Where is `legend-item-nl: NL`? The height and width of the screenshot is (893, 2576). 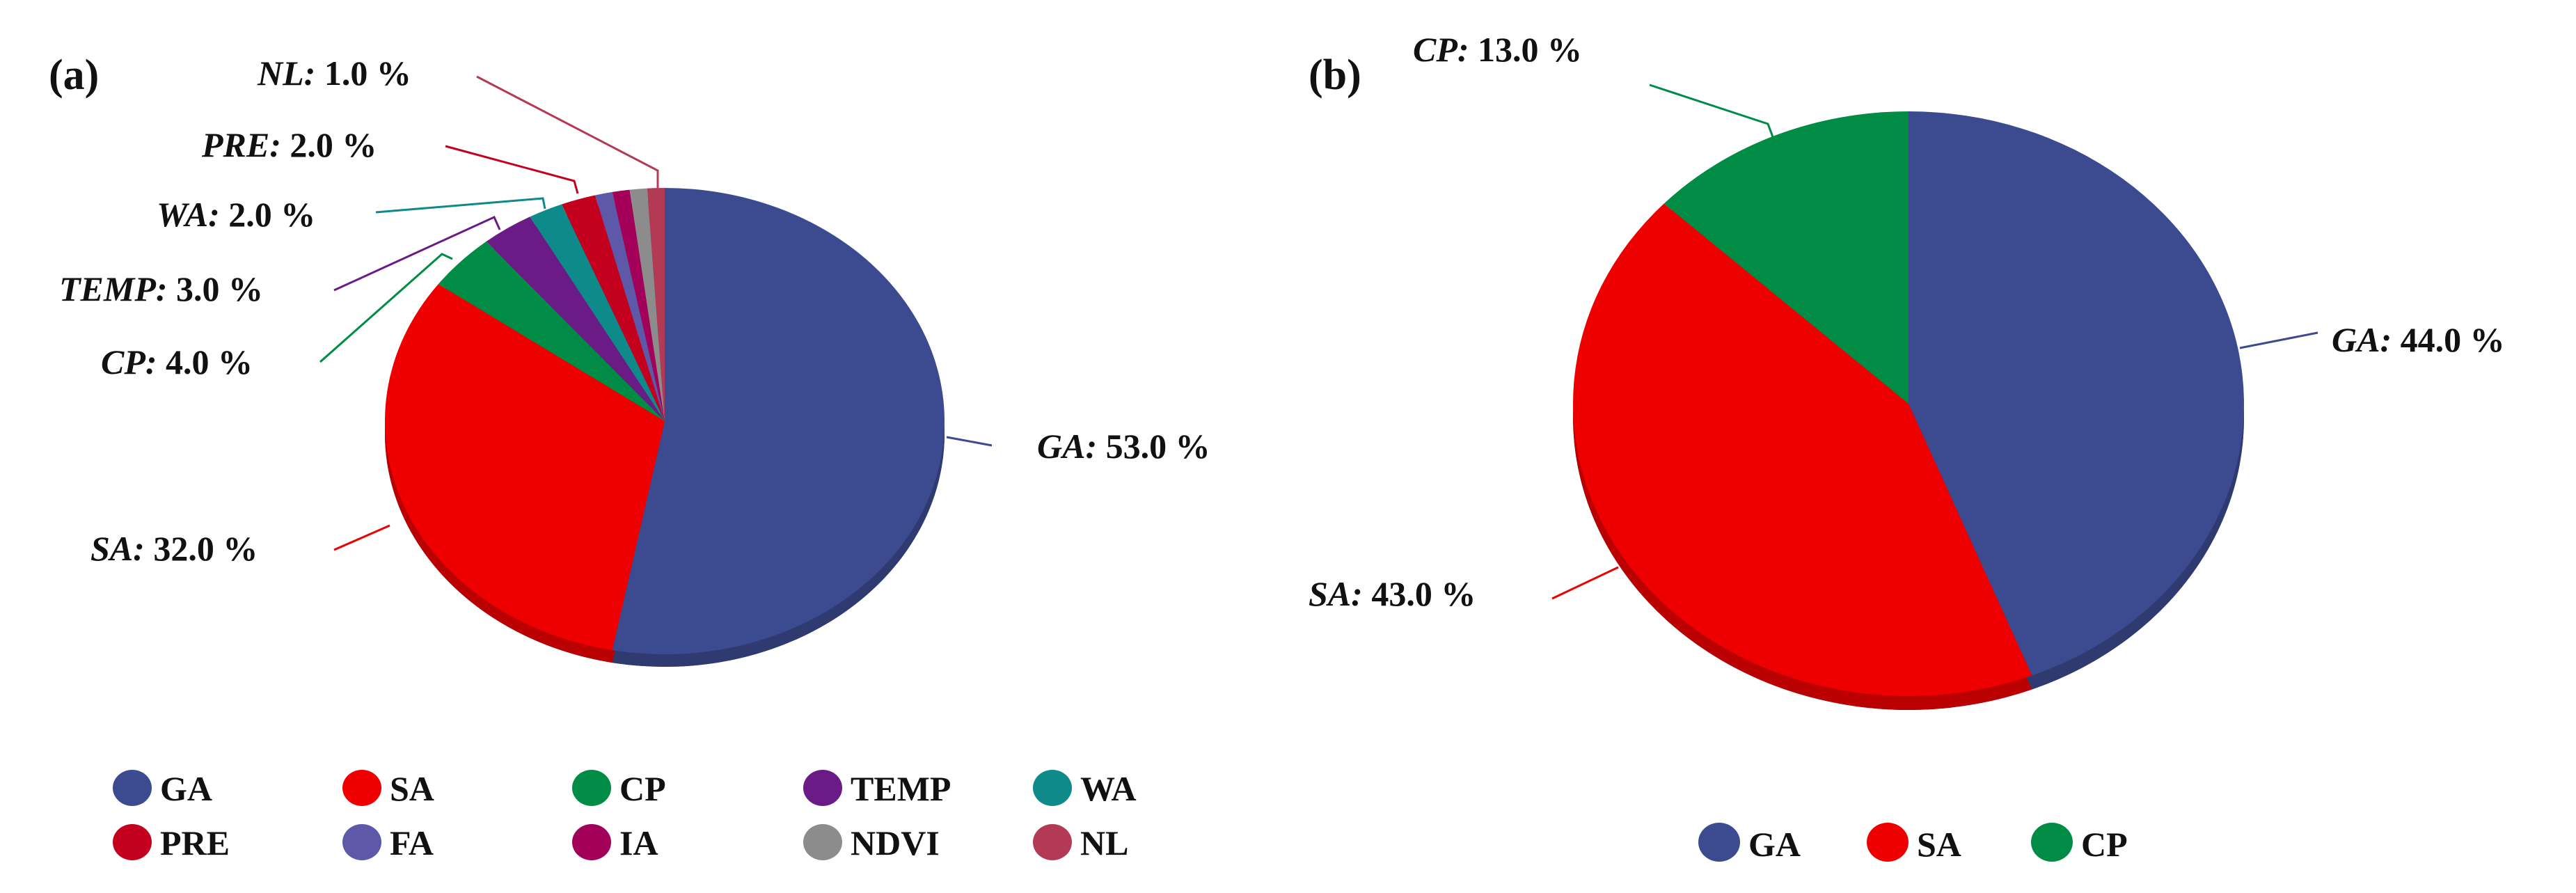
legend-item-nl: NL is located at coordinates (1080, 842).